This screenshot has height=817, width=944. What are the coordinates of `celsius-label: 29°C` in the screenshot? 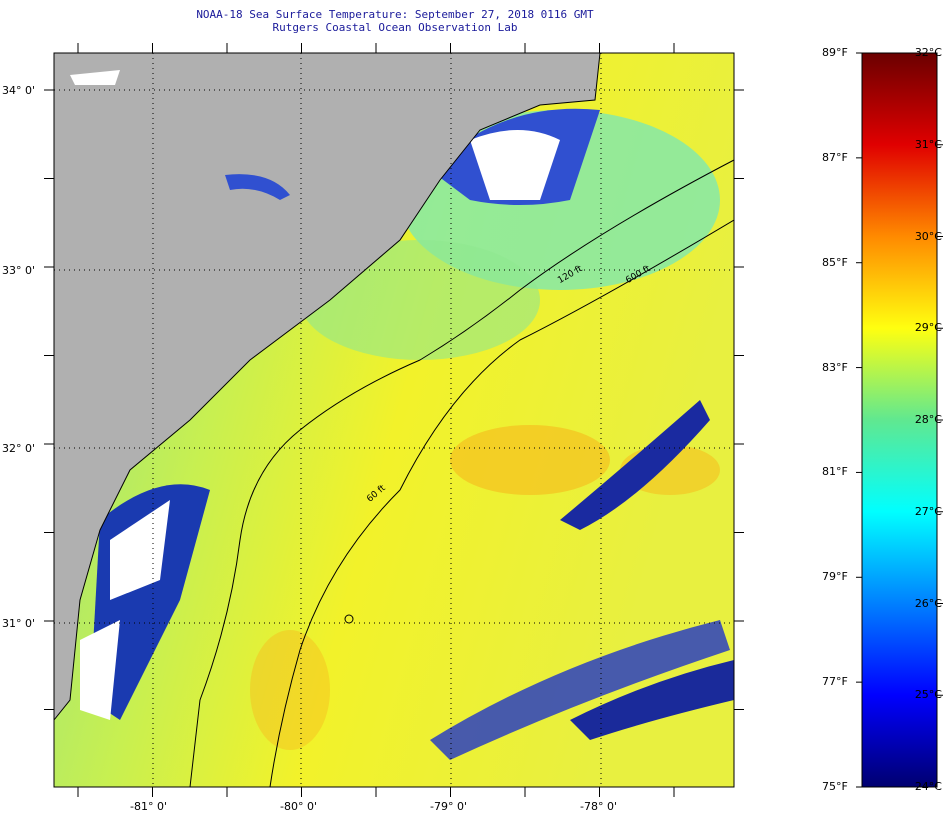 It's located at (928, 328).